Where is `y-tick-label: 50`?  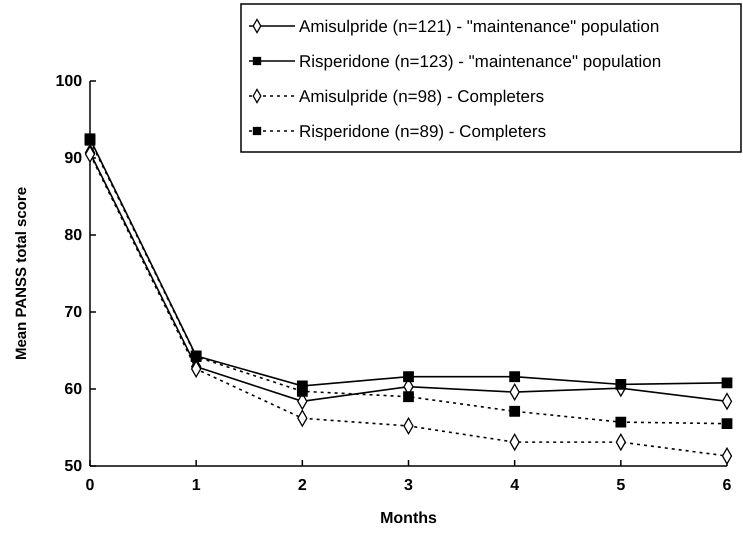 y-tick-label: 50 is located at coordinates (73, 467).